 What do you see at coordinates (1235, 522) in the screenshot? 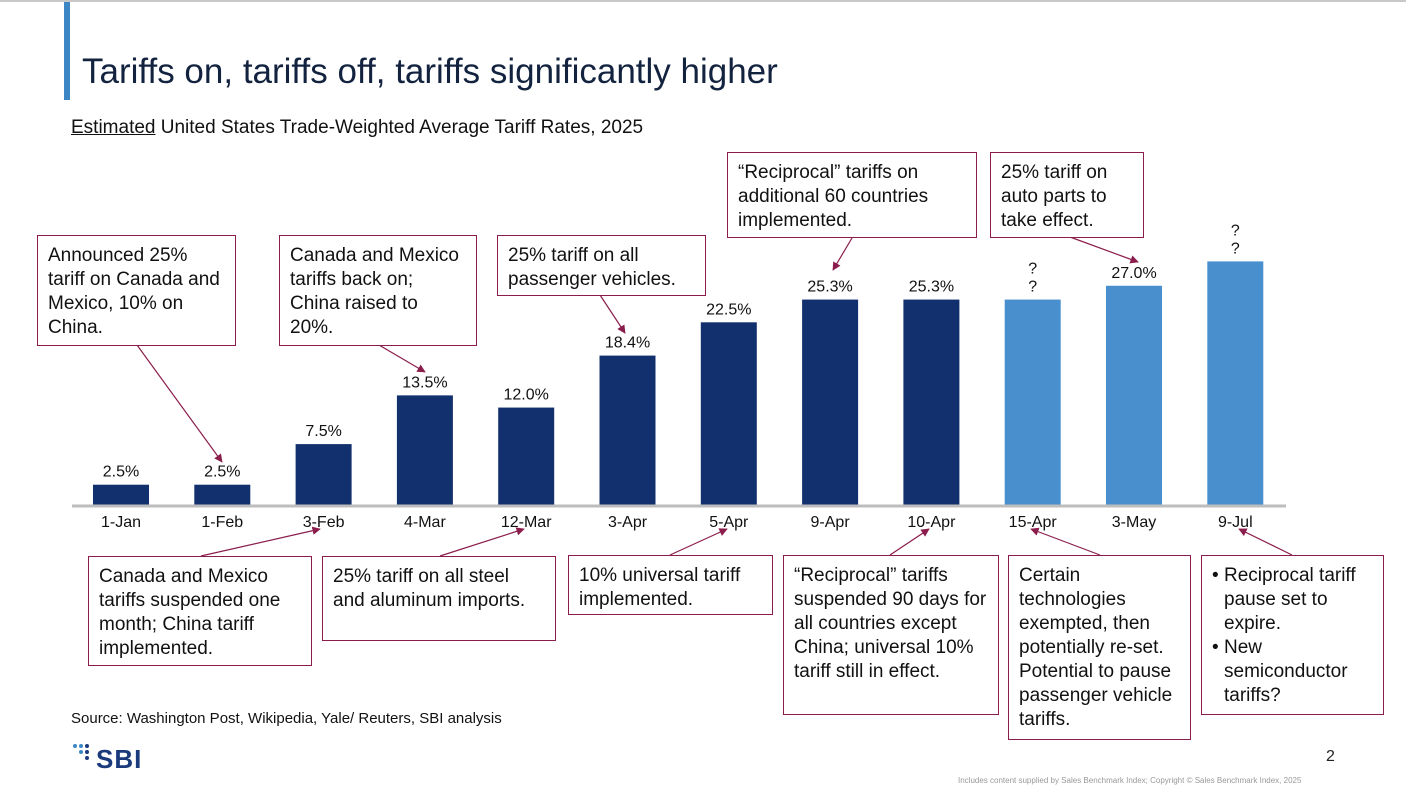
I see `tick-label-9-jul: 9-Jul` at bounding box center [1235, 522].